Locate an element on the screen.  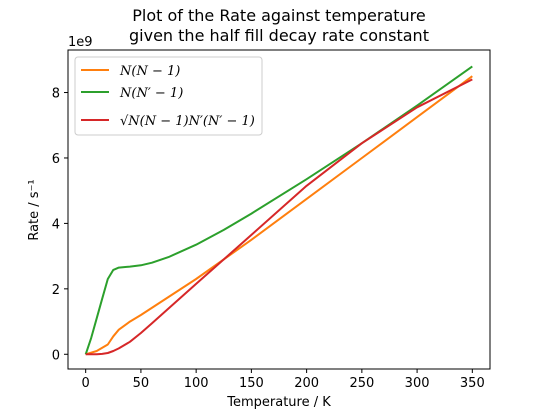
legend-label-2: N(N′ − 1) is located at coordinates (151, 93).